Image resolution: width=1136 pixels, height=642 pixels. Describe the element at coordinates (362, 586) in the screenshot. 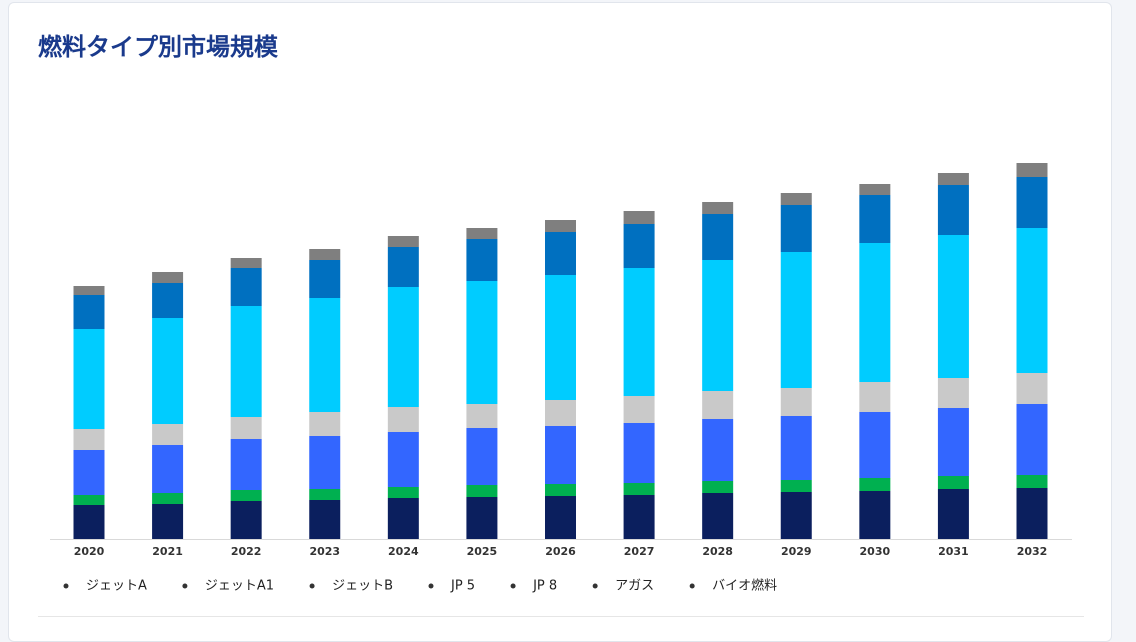

I see `legend-label: ジェットB` at that location.